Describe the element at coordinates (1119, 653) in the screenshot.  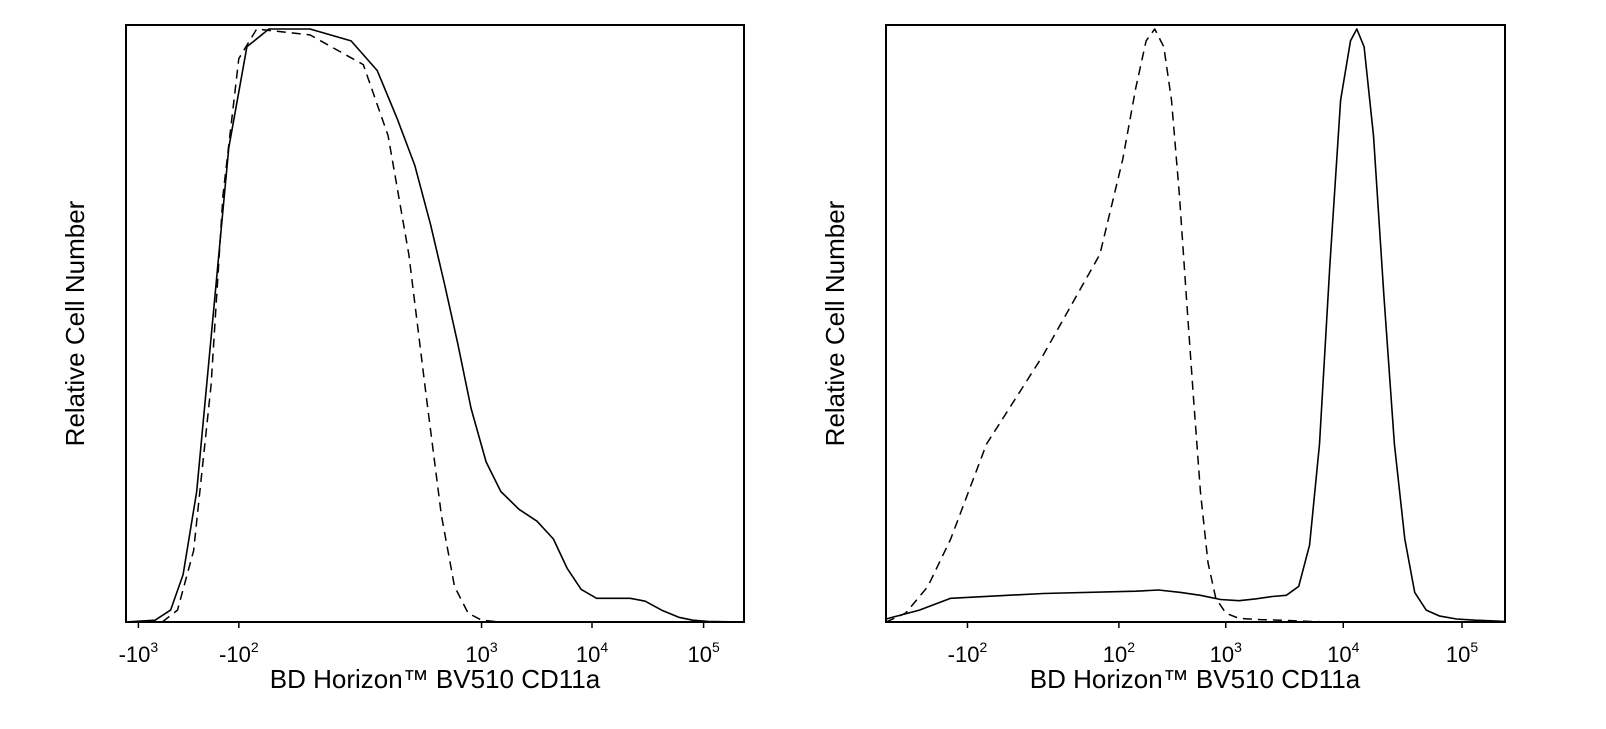
I see `x-tick-label: 10²` at that location.